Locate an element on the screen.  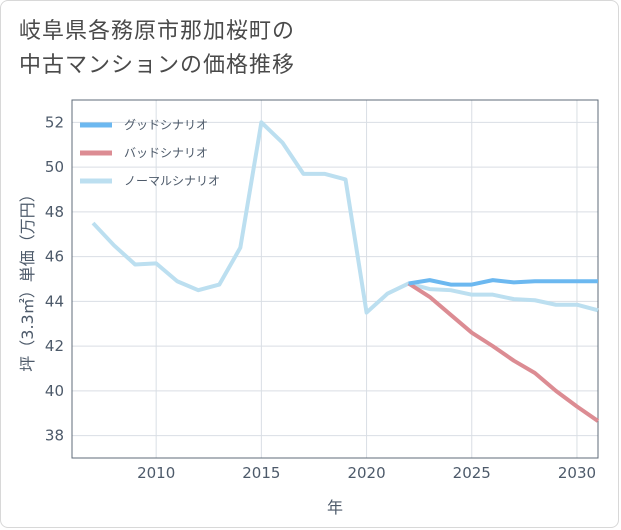
chart-title-line-1: 岐阜県各務原市那加桜町の is located at coordinates (157, 31).